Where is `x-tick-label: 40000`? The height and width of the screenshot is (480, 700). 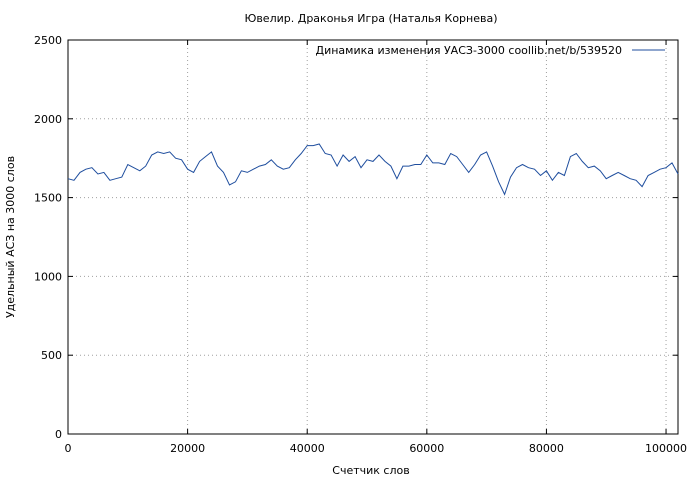
x-tick-label: 40000 is located at coordinates (307, 448).